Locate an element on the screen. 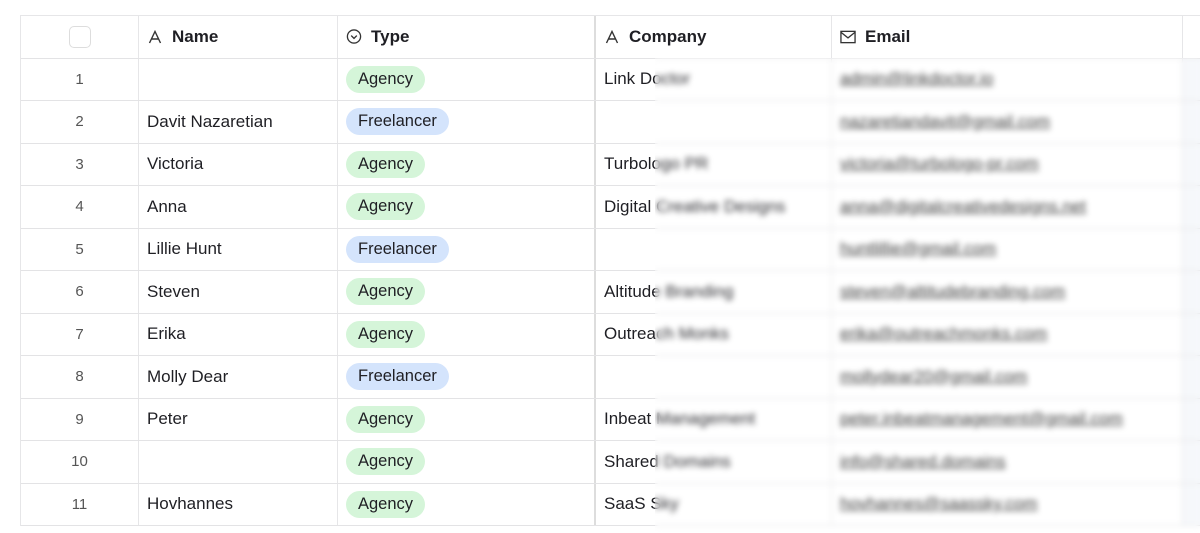  column-header-label: Company is located at coordinates (668, 36).